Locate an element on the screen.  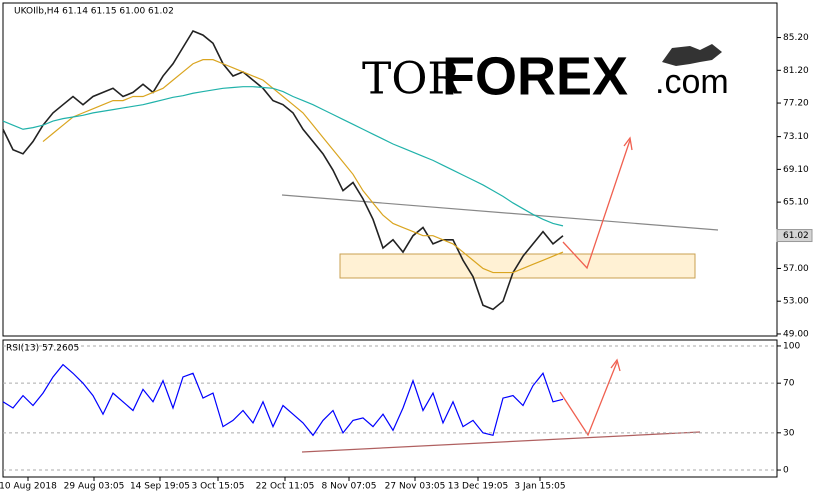
y-tick-label: 77.20 is located at coordinates (796, 104).